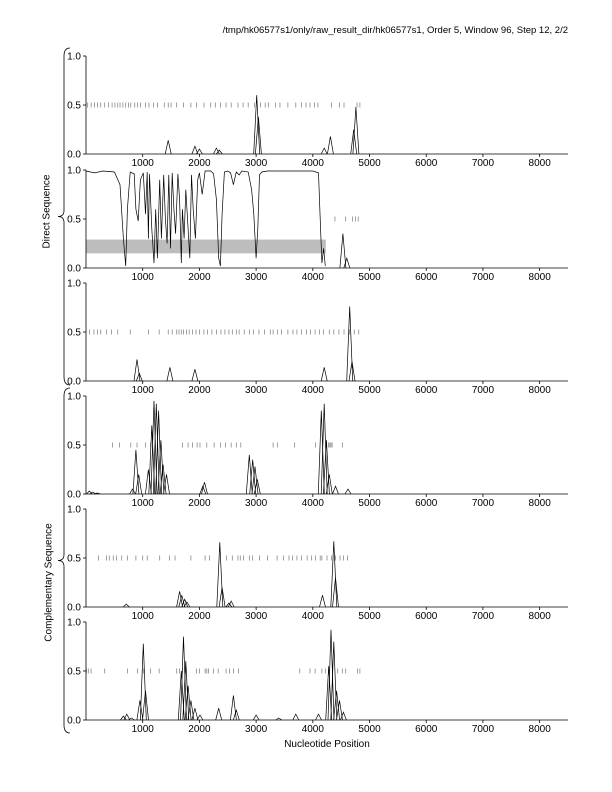 Image resolution: width=612 pixels, height=792 pixels. What do you see at coordinates (143, 277) in the screenshot?
I see `panel-2-xtick-label: 1000` at bounding box center [143, 277].